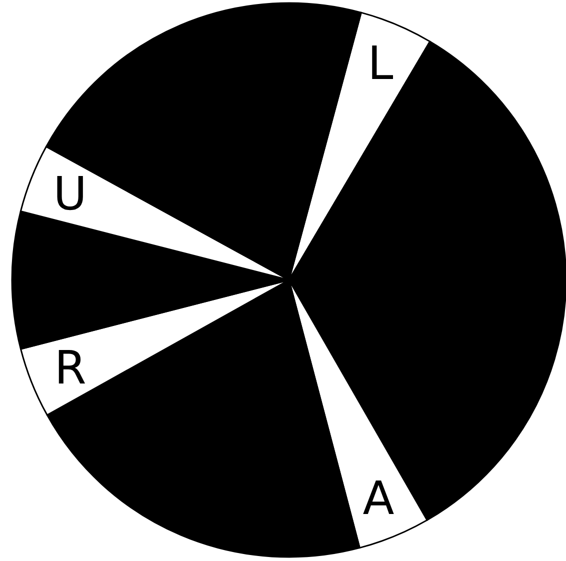 The image size is (566, 561). I want to click on slice-label: A, so click(378, 497).